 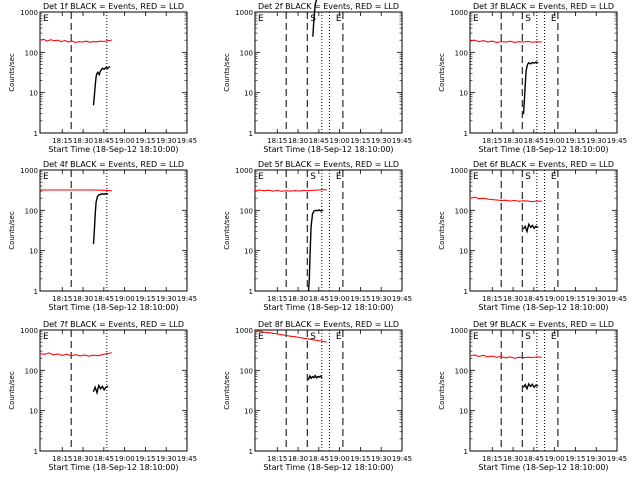 I want to click on y-tick-label: 10, so click(x=248, y=412).